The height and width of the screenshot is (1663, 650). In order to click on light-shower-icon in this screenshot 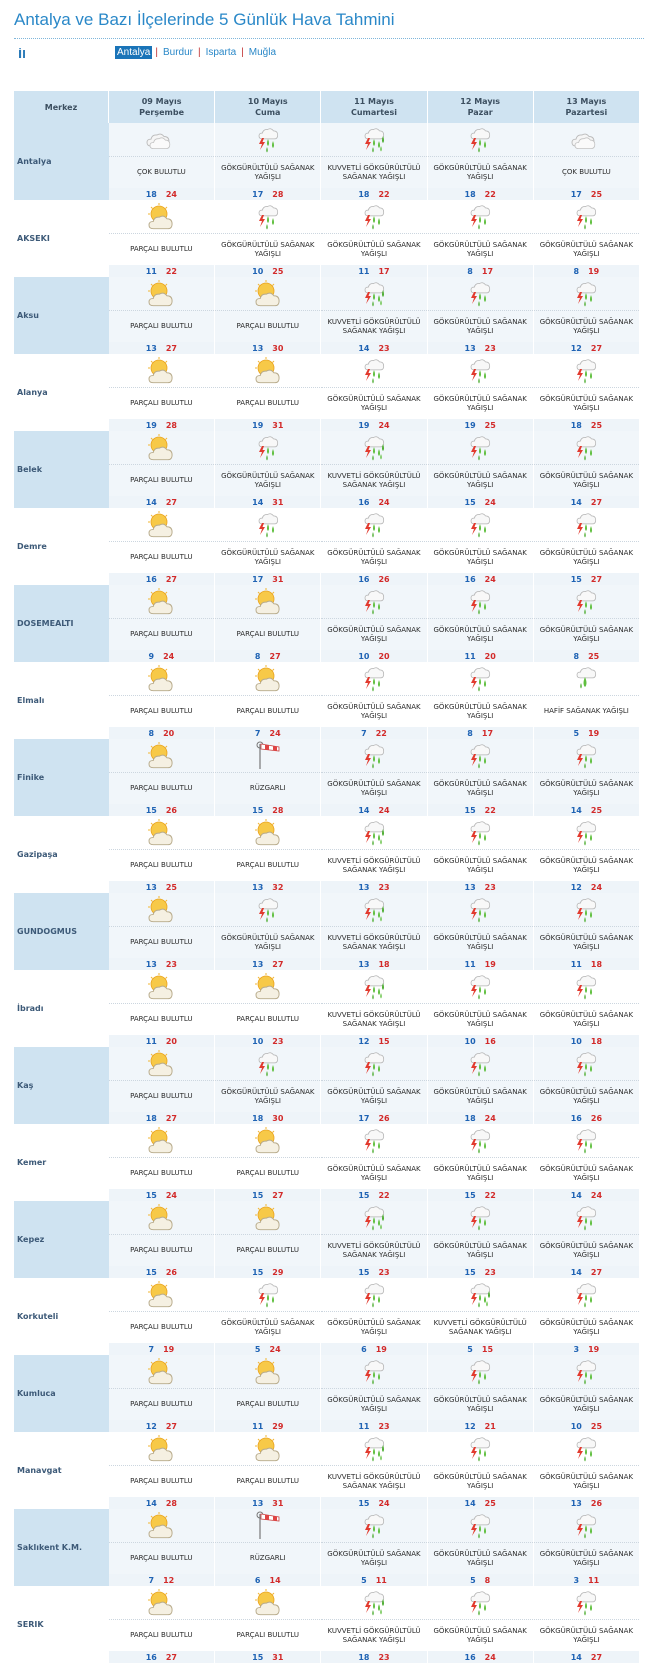, I will do `click(586, 677)`.